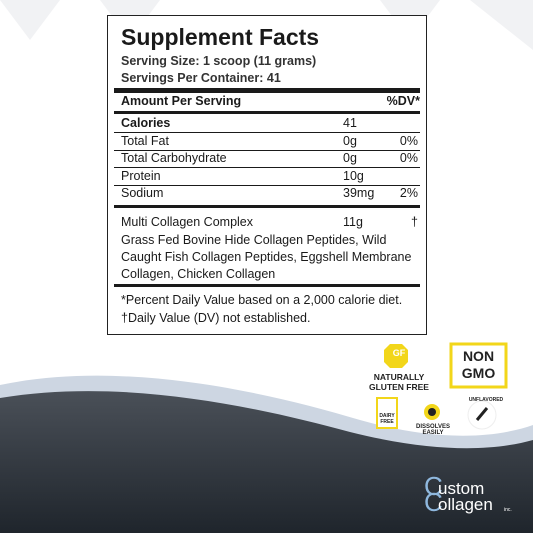 The width and height of the screenshot is (533, 533). What do you see at coordinates (408, 193) in the screenshot?
I see `nutrient-dv: 2%` at bounding box center [408, 193].